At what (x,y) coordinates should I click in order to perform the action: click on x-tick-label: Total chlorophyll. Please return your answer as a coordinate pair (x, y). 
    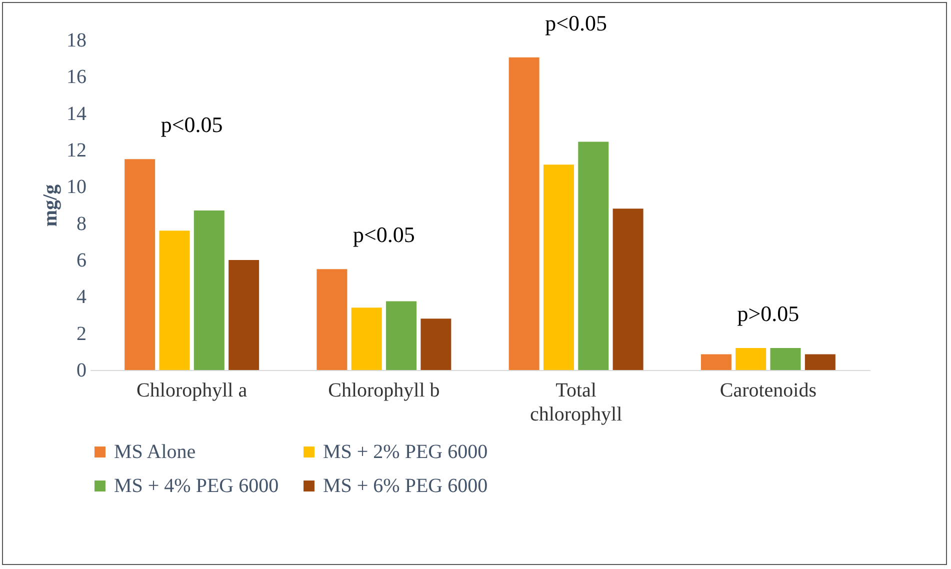
    Looking at the image, I should click on (576, 403).